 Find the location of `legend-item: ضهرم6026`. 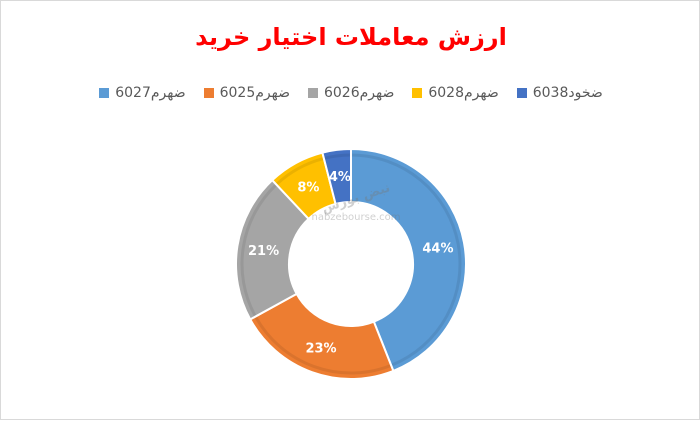

legend-item: ضهرم6026 is located at coordinates (351, 93).